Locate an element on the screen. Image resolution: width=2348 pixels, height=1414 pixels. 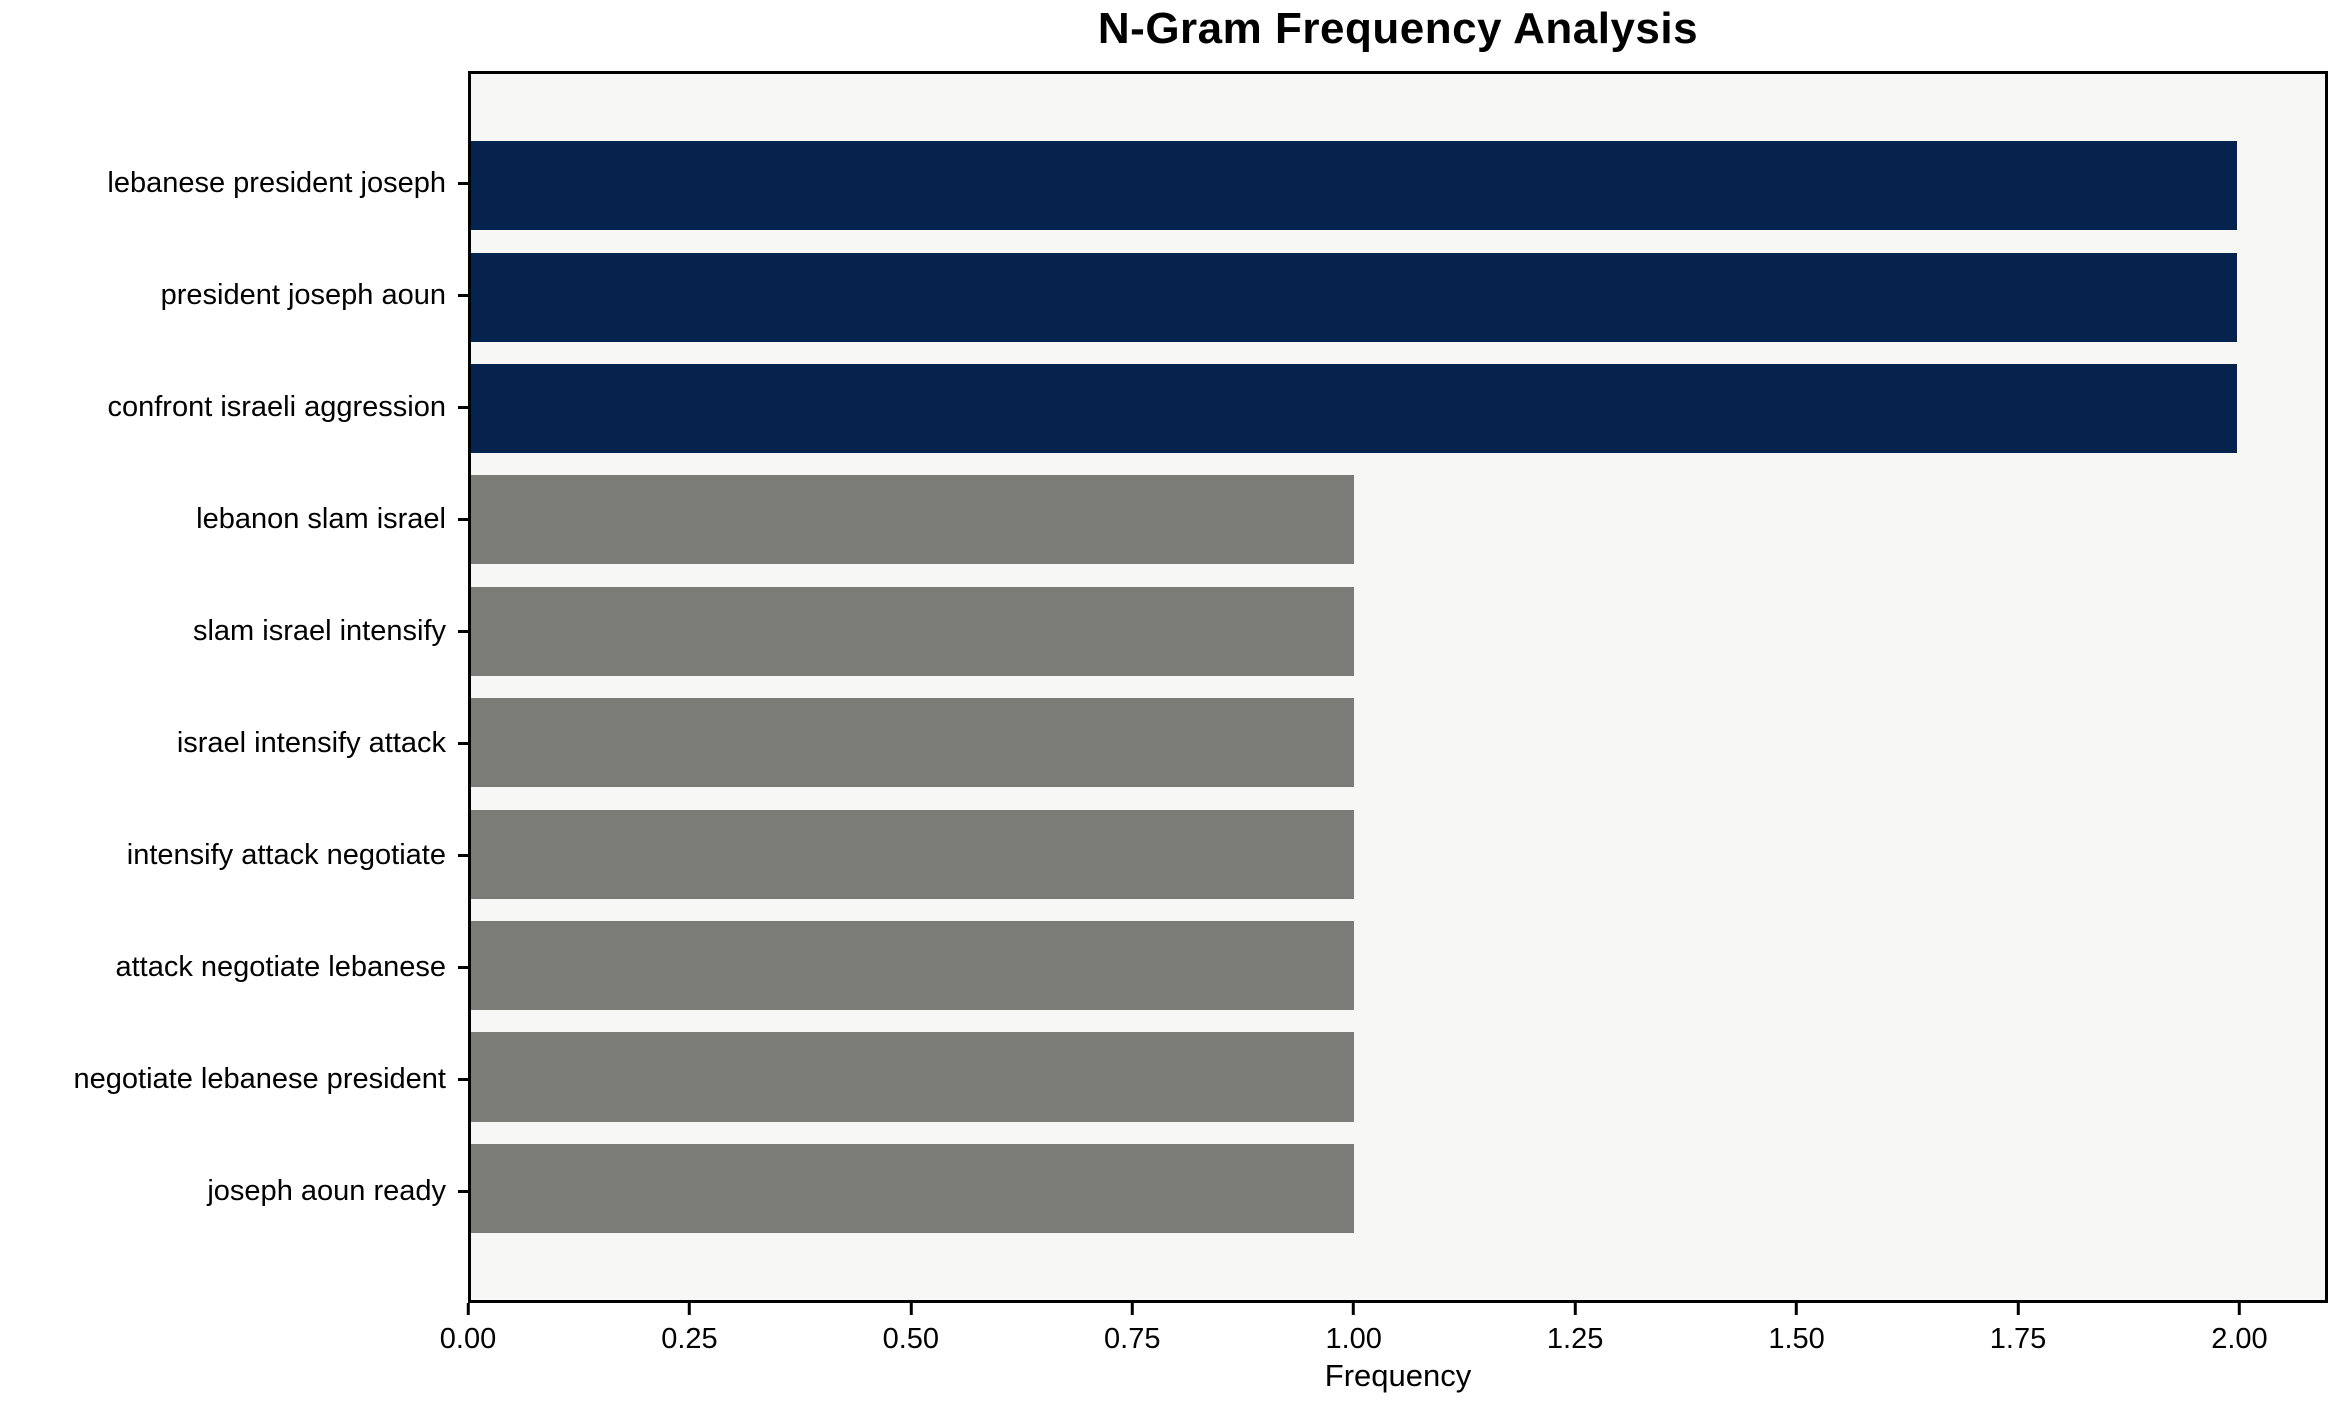
x-tick-label: 0.75 is located at coordinates (1132, 1339).